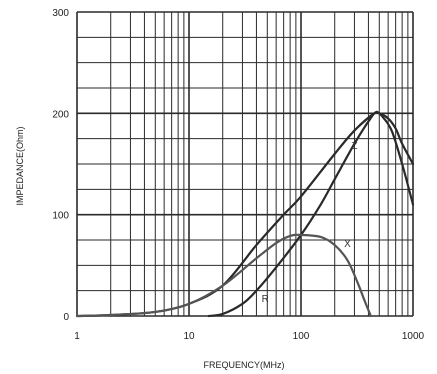 The width and height of the screenshot is (437, 374). Describe the element at coordinates (77, 336) in the screenshot. I see `x-tick-label: 1` at that location.